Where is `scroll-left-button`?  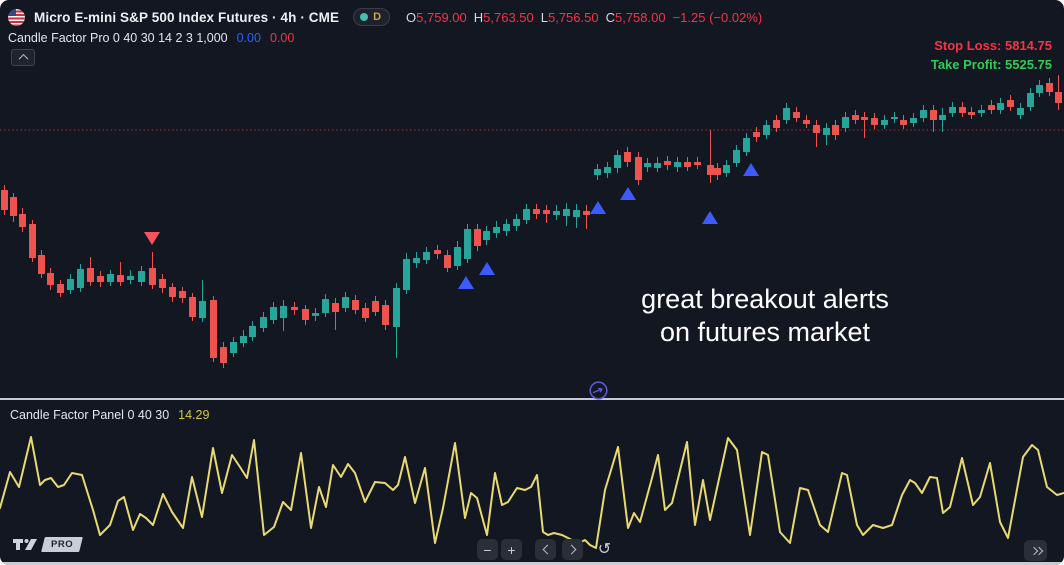
scroll-left-button is located at coordinates (545, 549).